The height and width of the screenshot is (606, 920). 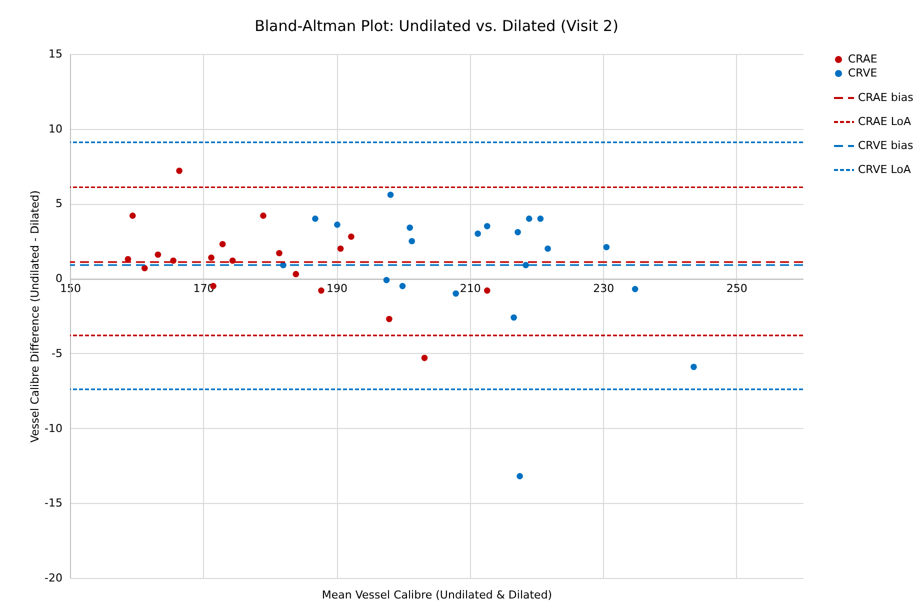 I want to click on y-tick-label: 15, so click(x=55, y=54).